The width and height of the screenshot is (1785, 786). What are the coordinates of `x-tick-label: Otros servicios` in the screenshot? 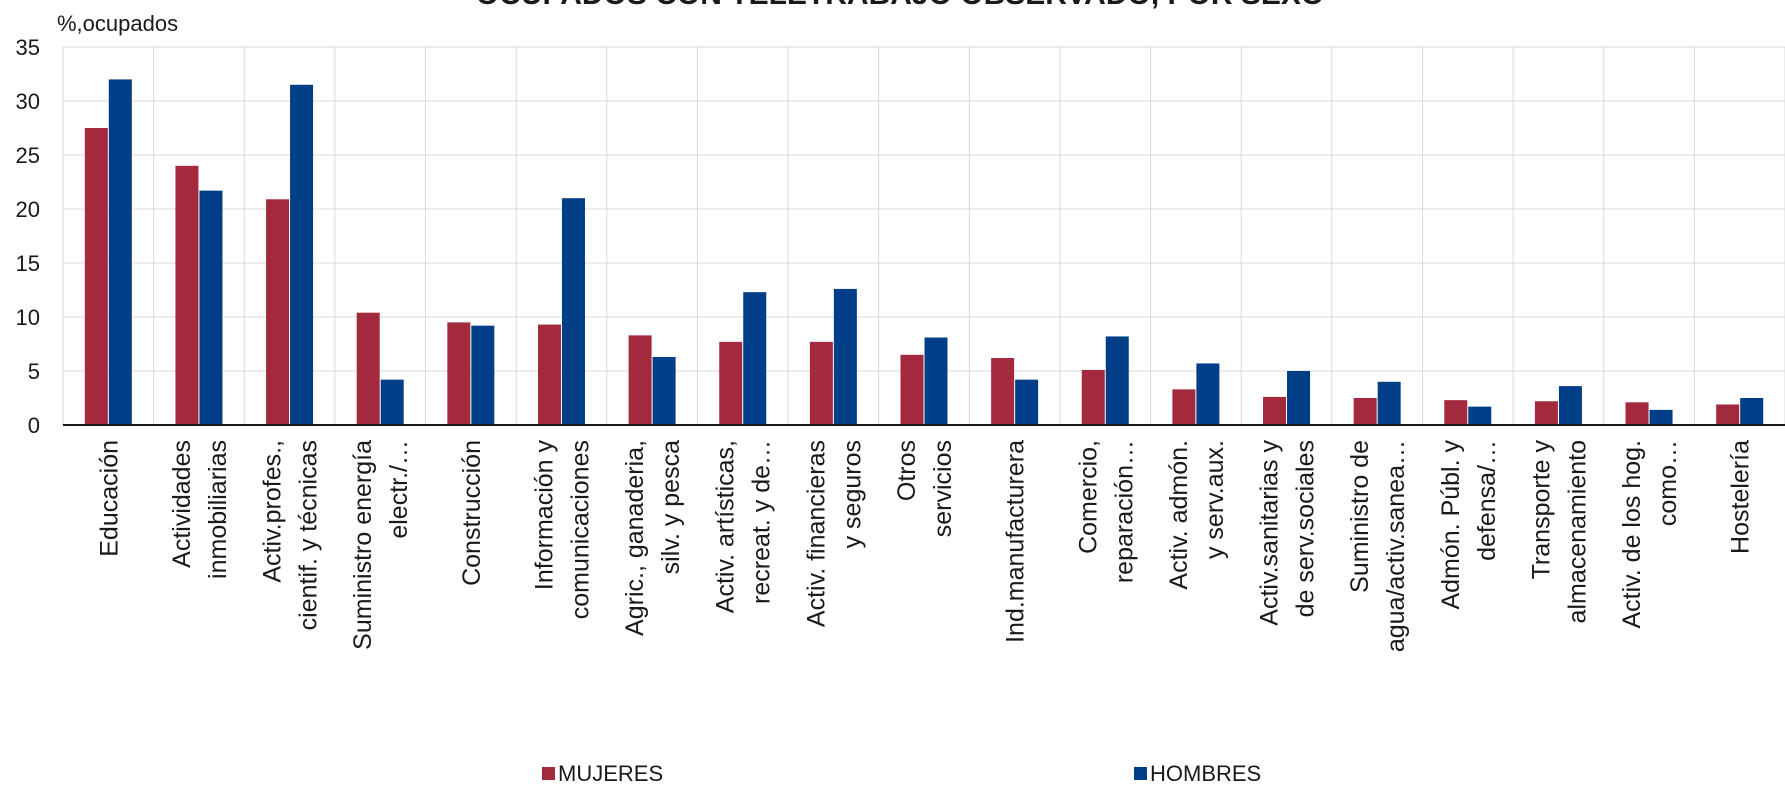 It's located at (925, 488).